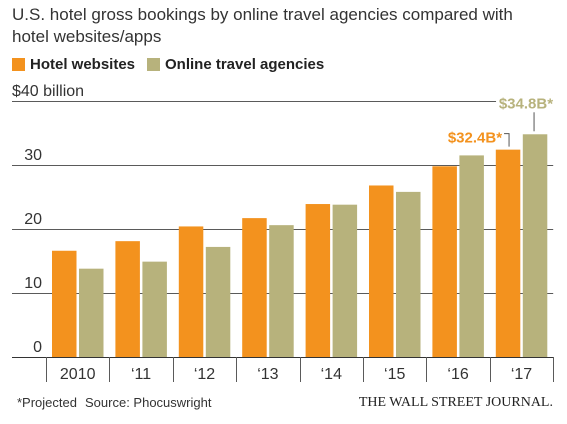 This screenshot has width=567, height=424. I want to click on x-tick-label: ‘16, so click(457, 374).